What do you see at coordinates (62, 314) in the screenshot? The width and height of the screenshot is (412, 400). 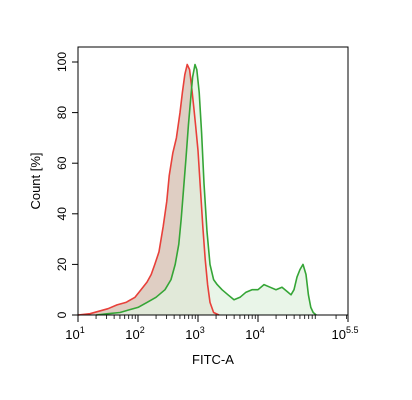 I see `y-tick-label: 0` at bounding box center [62, 314].